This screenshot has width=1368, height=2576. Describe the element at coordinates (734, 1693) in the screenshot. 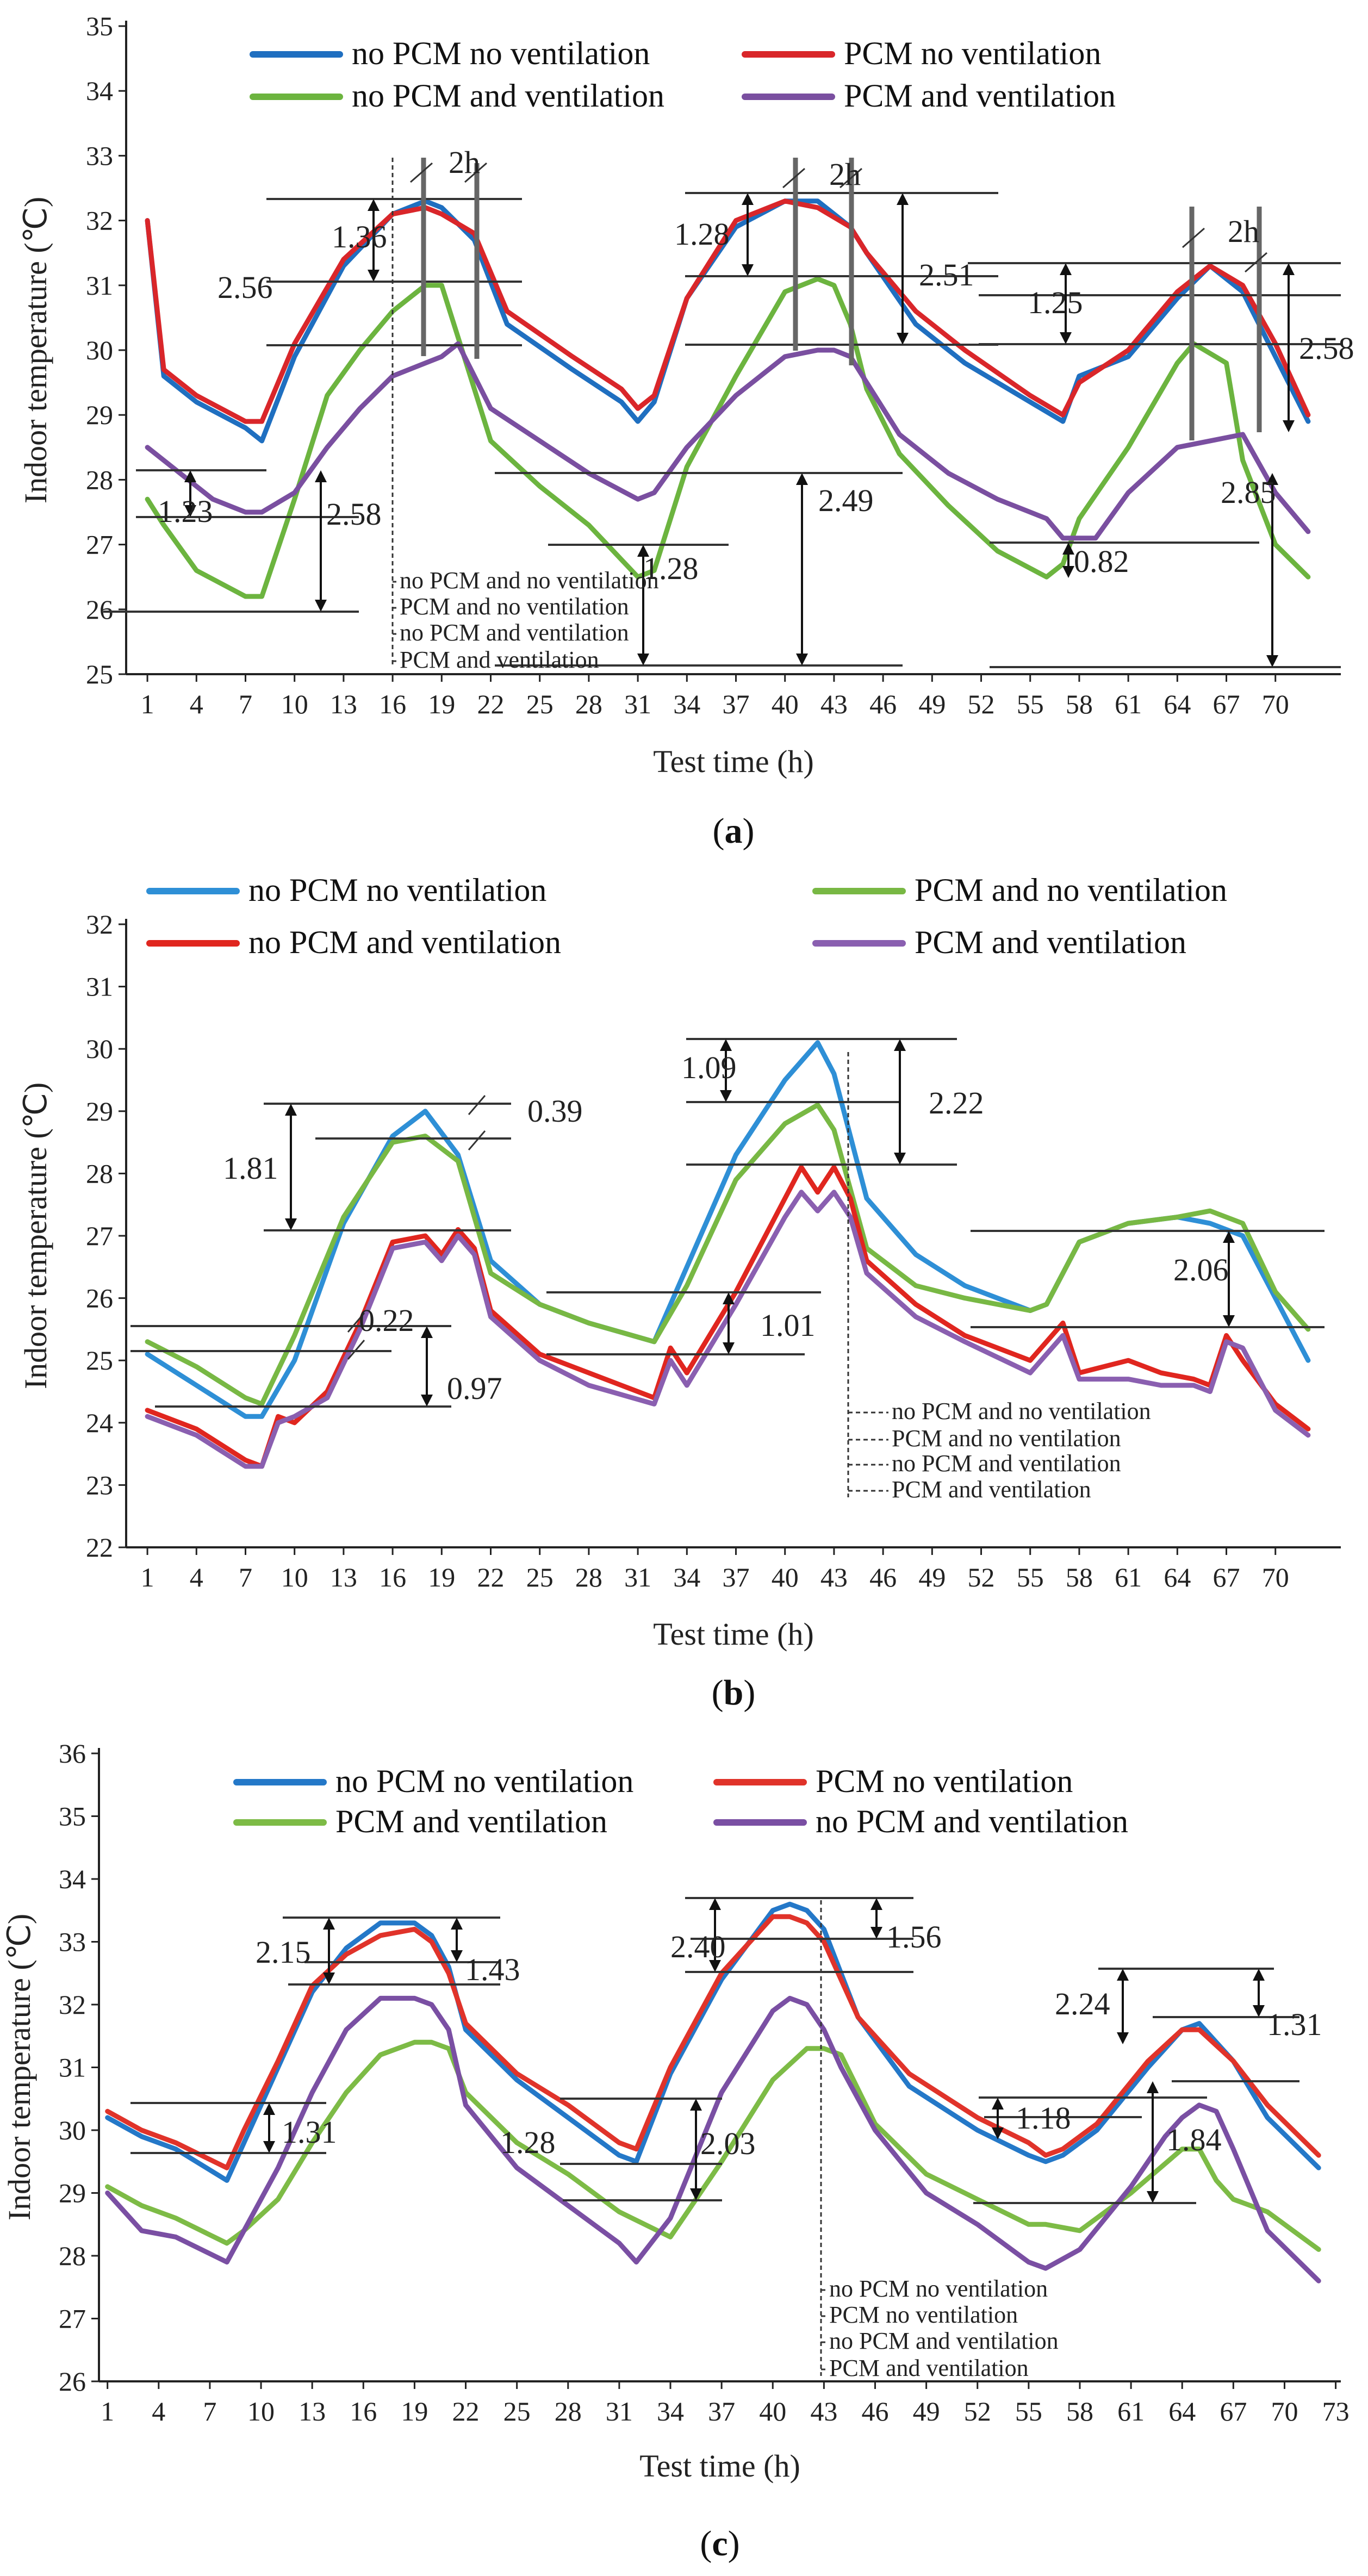

I see `caption-letter: b` at that location.